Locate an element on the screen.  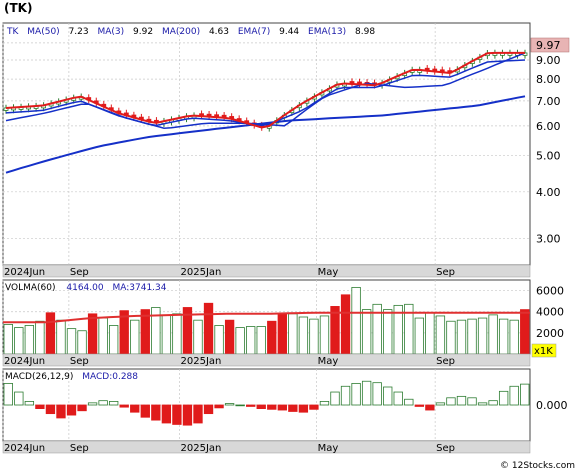
volume-x-label: 2025Jan is located at coordinates (201, 361).